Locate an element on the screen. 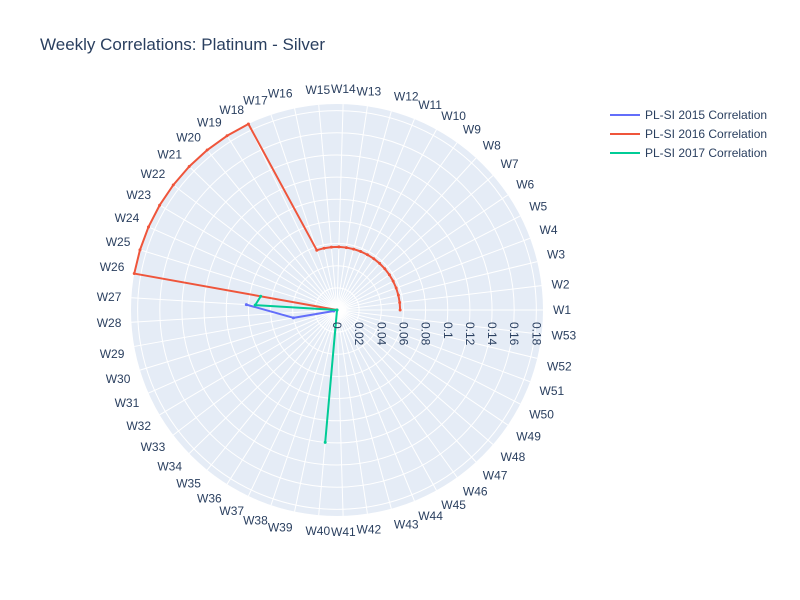 This screenshot has height=600, width=800. legend-label: PL-SI 2016 Correlation is located at coordinates (706, 134).